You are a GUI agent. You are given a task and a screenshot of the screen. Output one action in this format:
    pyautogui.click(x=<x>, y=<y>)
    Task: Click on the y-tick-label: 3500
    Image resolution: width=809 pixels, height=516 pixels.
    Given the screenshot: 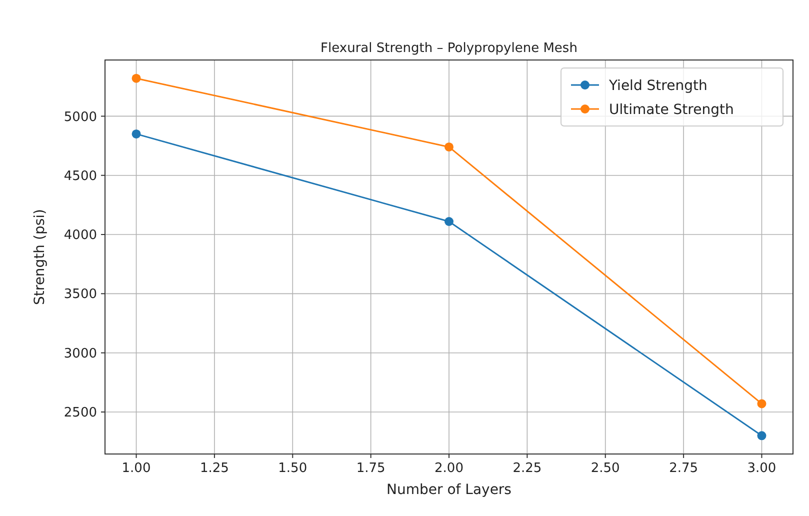 What is the action you would take?
    pyautogui.click(x=80, y=294)
    